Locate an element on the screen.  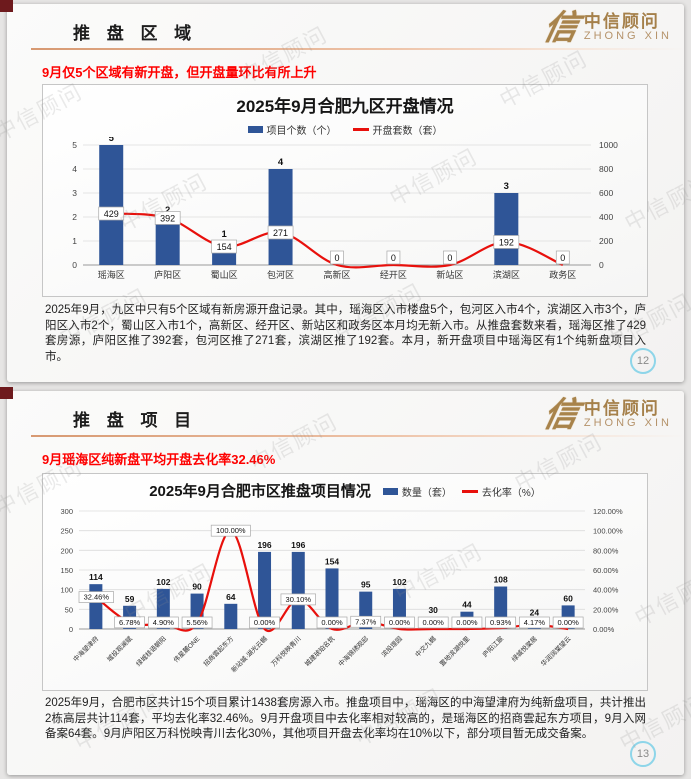
svg-text: 800 is located at coordinates (606, 169).